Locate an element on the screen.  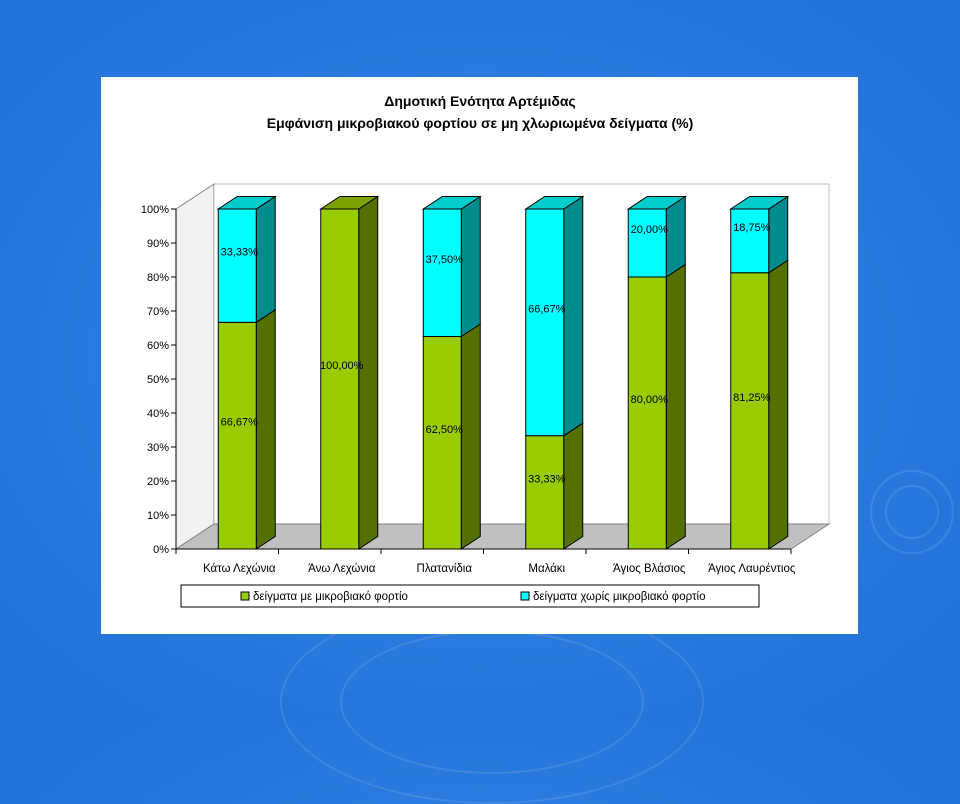
legend-label: δείγματα χωρίς μικροβιακό φορτίο is located at coordinates (619, 597).